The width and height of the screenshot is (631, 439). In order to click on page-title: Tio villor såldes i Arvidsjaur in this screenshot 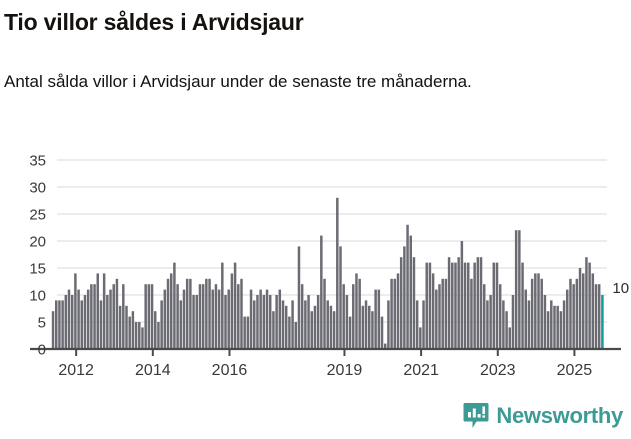, I will do `click(154, 22)`.